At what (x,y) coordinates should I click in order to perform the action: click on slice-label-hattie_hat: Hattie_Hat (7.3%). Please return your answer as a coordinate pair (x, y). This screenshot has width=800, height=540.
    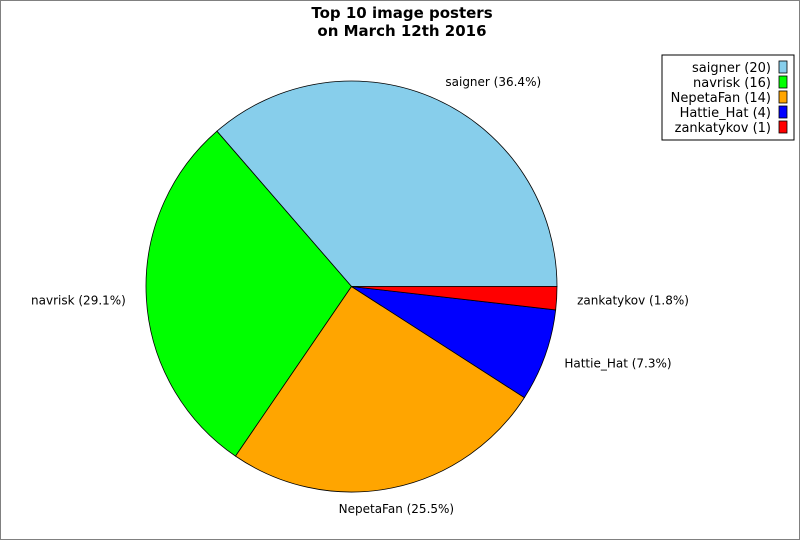
    Looking at the image, I should click on (617, 363).